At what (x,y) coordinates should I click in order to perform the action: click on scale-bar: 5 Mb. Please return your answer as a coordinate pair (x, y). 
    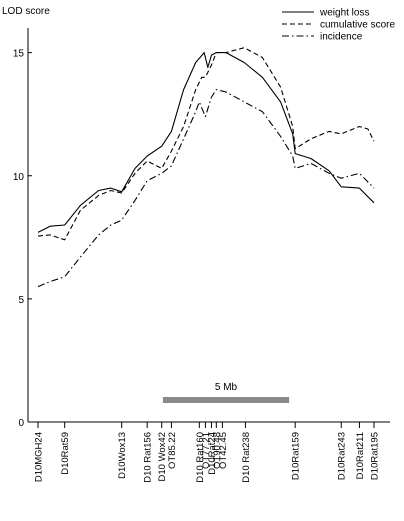
    Looking at the image, I should click on (226, 392).